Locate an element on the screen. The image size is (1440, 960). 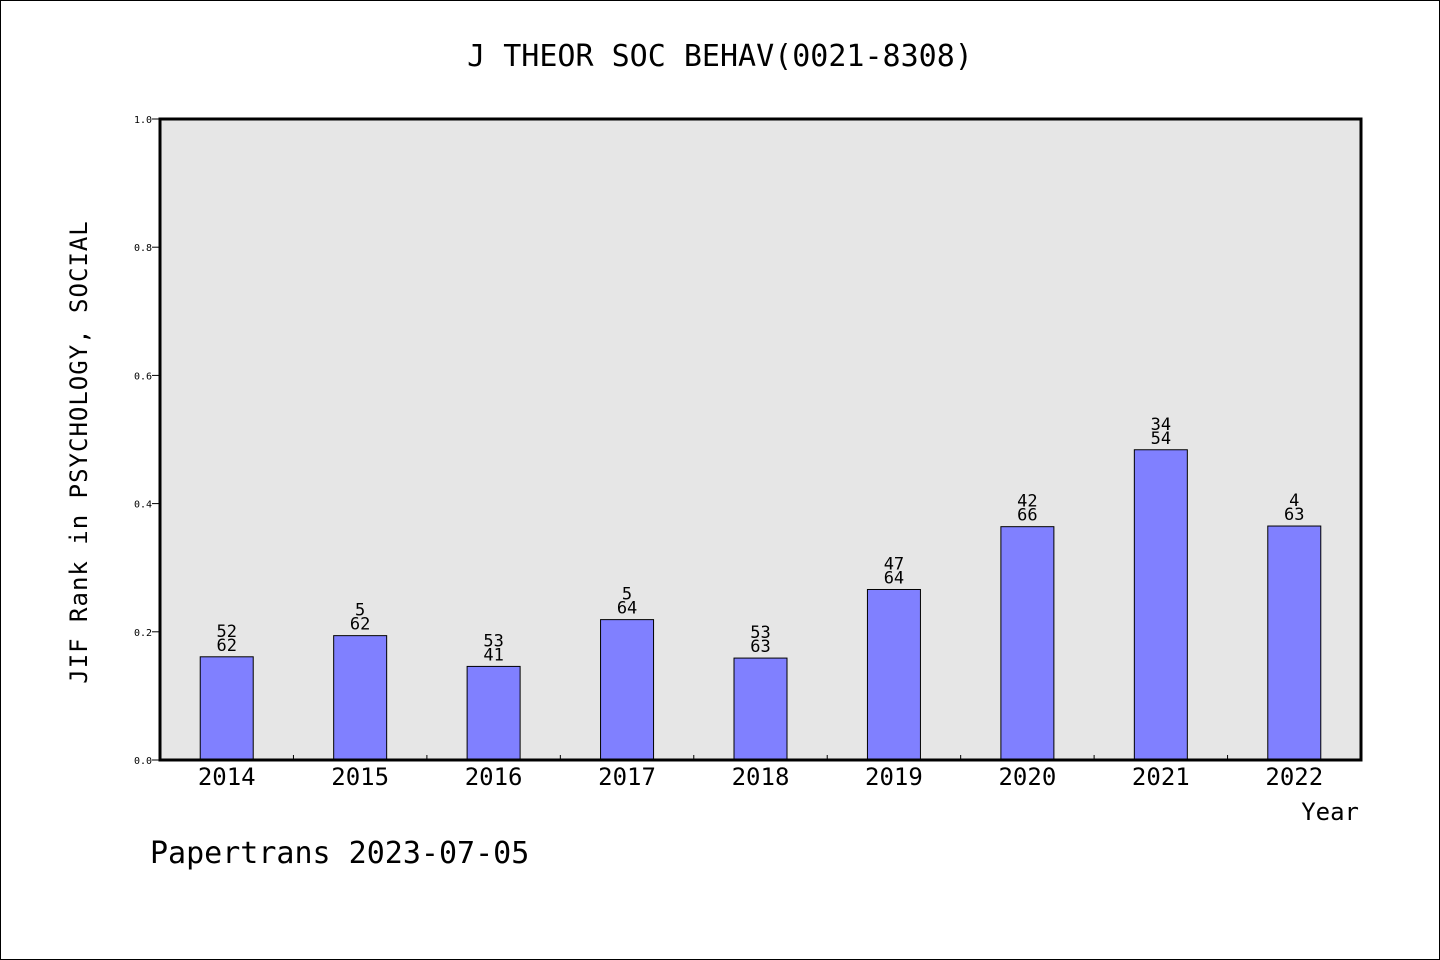
x-tick-label: 2022 is located at coordinates (1294, 777).